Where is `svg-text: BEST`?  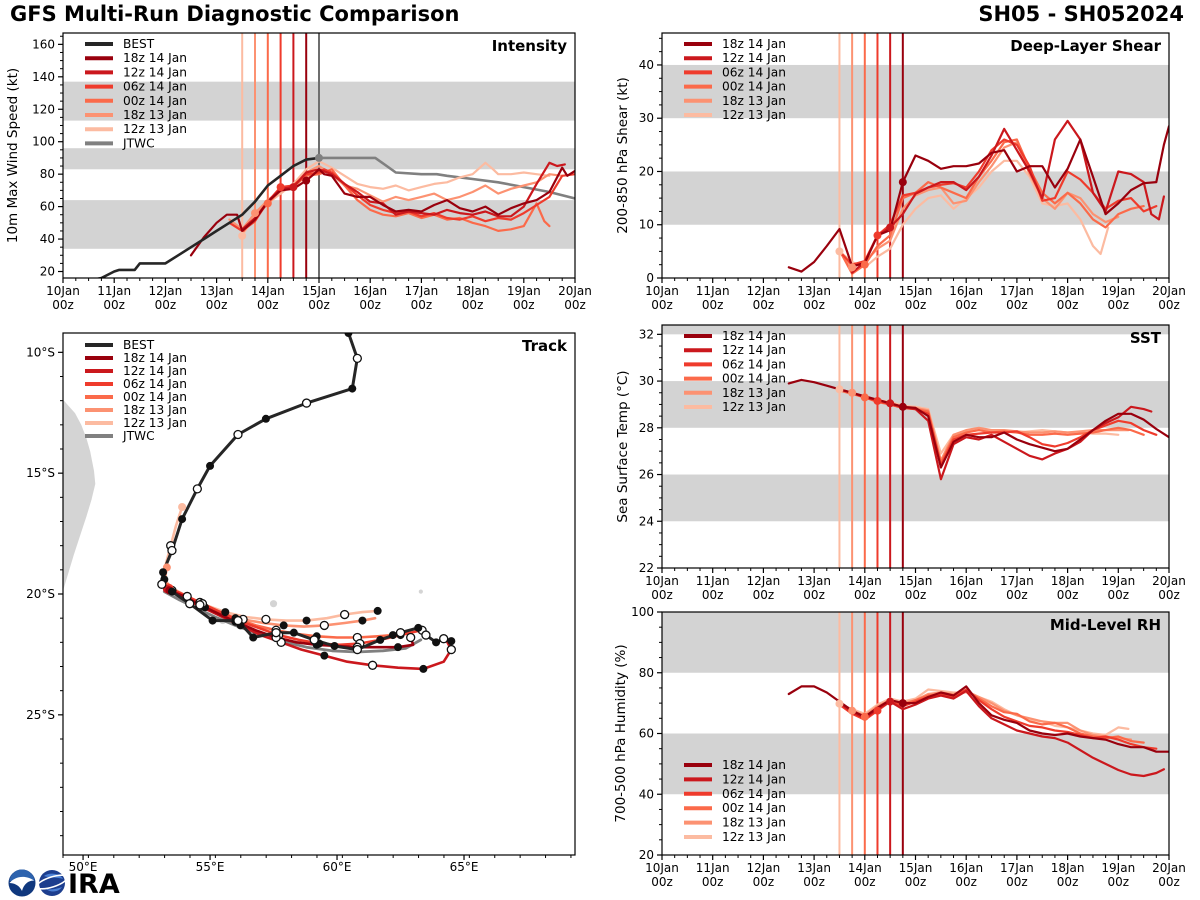 svg-text: BEST is located at coordinates (139, 345).